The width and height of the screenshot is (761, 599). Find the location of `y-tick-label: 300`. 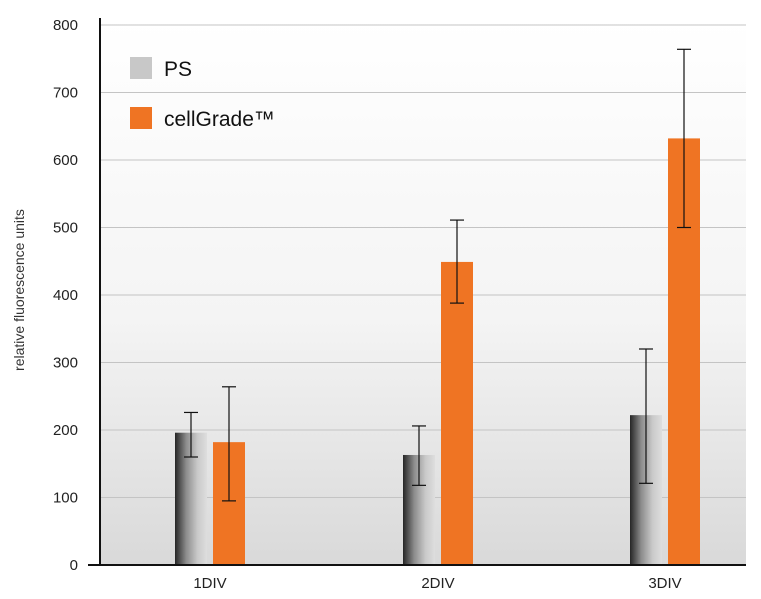

y-tick-label: 300 is located at coordinates (65, 363).